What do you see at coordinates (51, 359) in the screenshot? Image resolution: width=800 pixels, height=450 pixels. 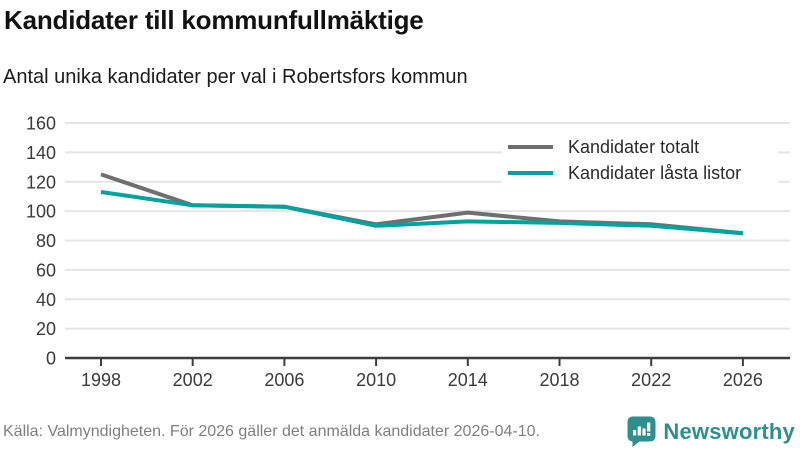 I see `y-tick-label: 0` at bounding box center [51, 359].